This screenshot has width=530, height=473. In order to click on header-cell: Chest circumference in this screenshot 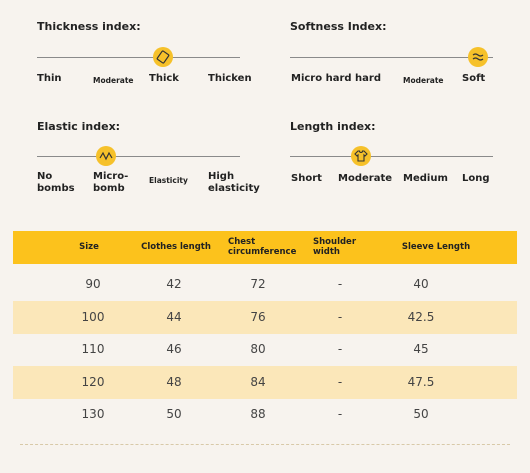, I will do `click(262, 247)`.